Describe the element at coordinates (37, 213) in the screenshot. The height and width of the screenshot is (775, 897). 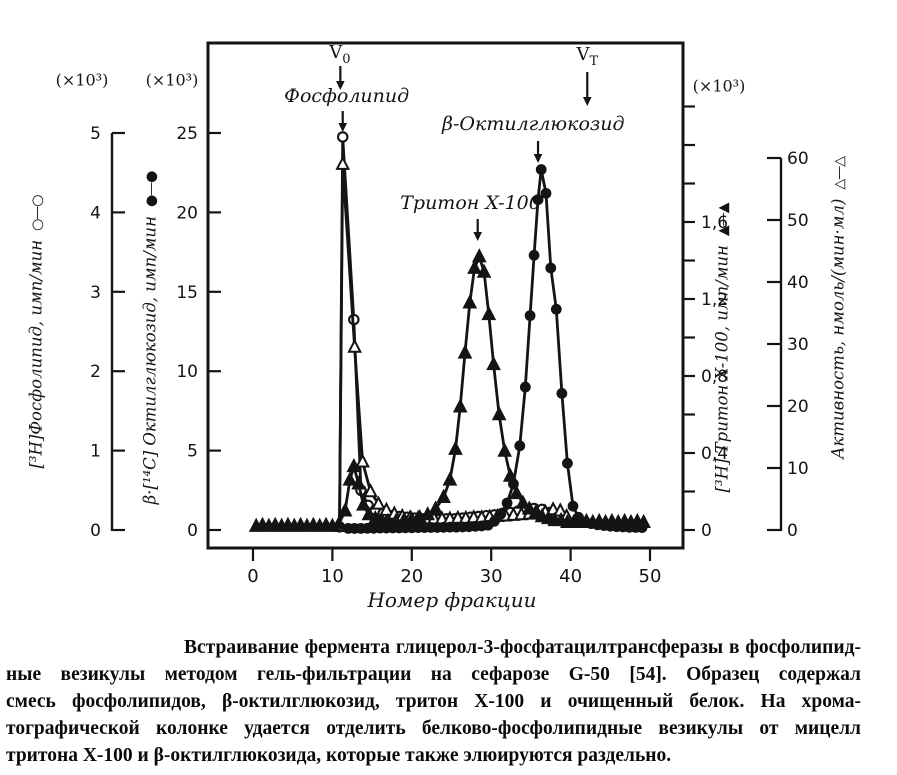
I see `open-circle-marker-icon: ○—○` at that location.